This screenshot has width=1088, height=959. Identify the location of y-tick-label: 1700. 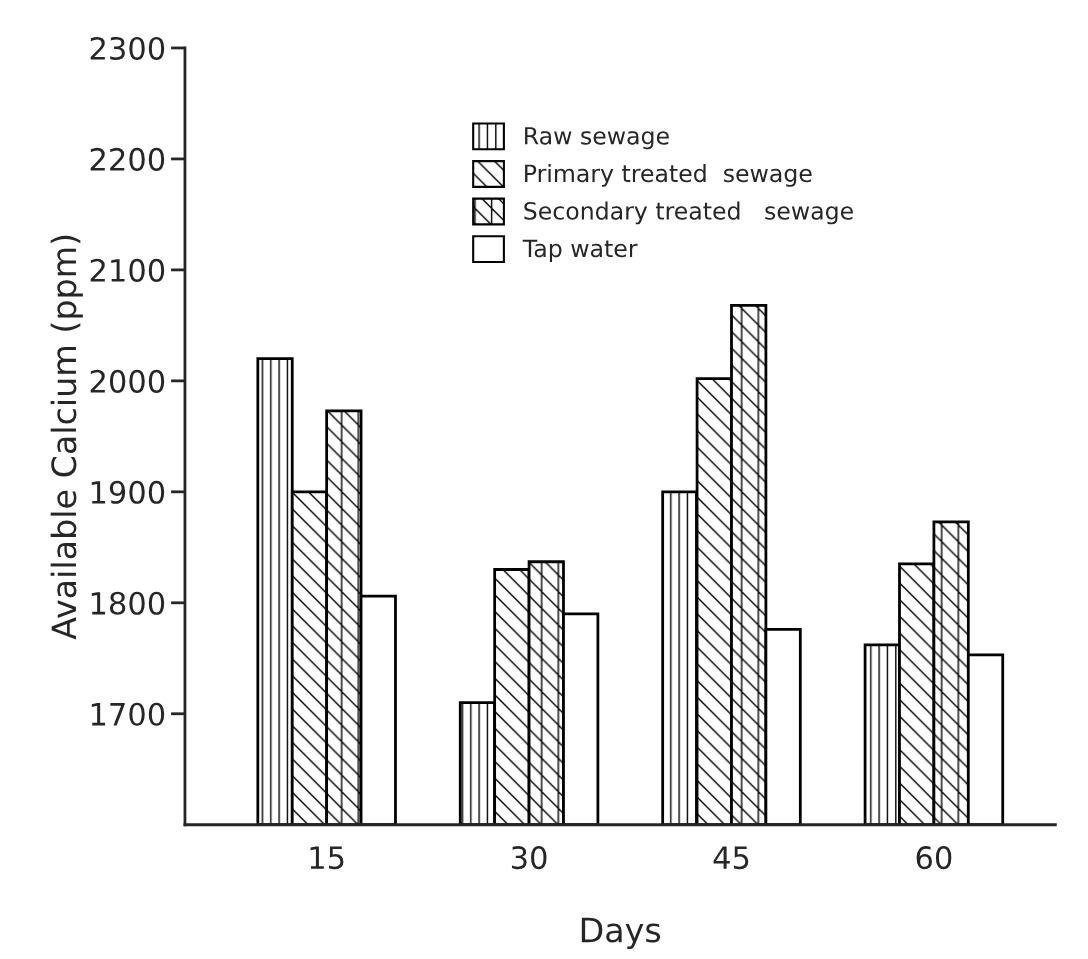
(128, 714).